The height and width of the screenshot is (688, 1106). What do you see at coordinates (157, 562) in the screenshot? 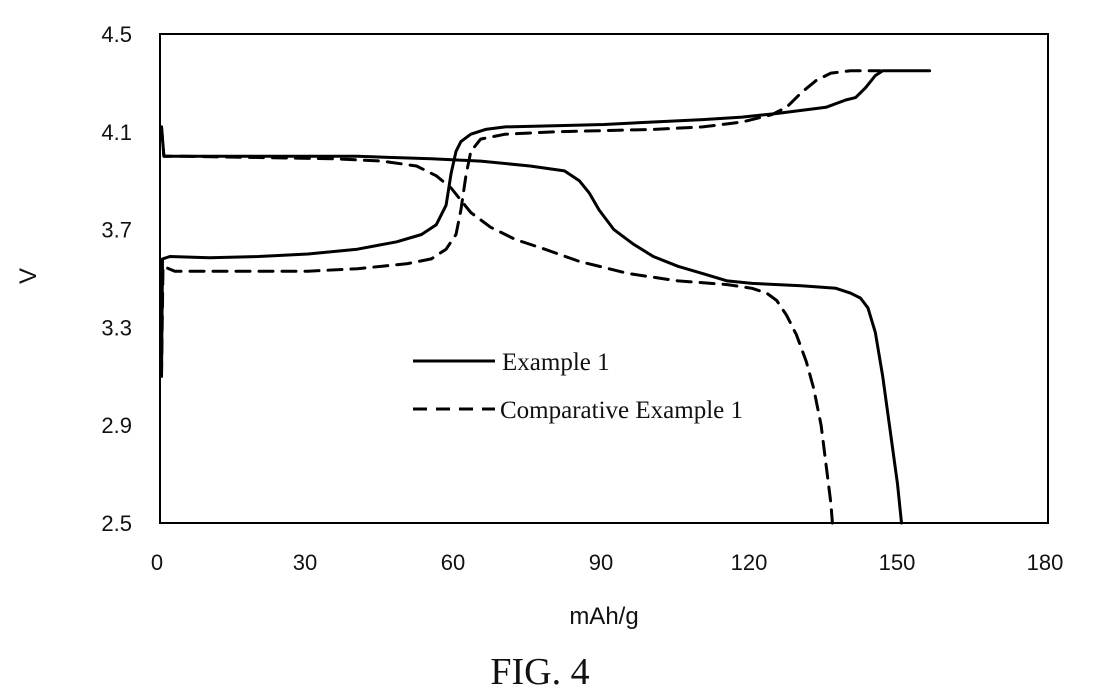
I see `x-tick-label: 0` at bounding box center [157, 562].